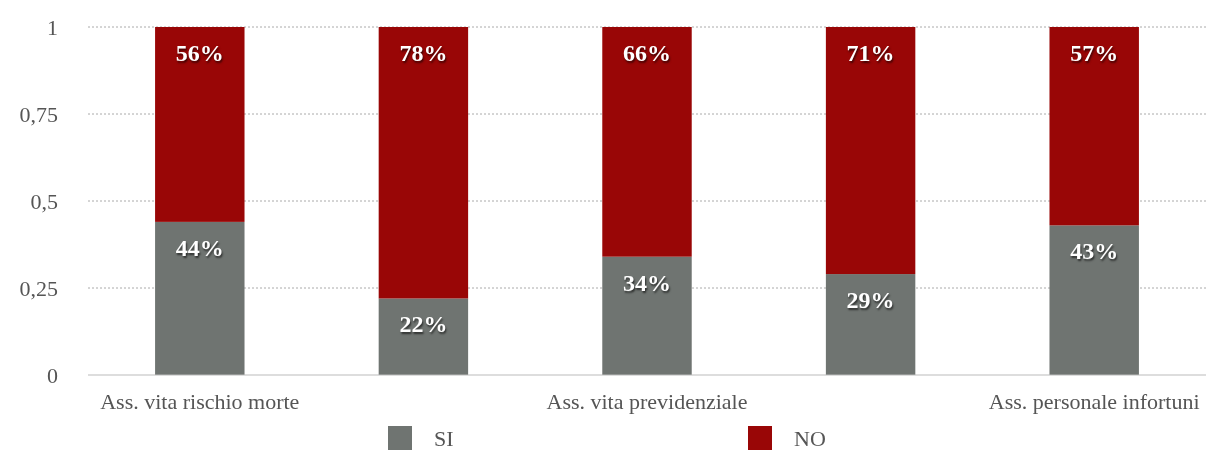 The height and width of the screenshot is (462, 1216). I want to click on legend-label: SI, so click(444, 438).